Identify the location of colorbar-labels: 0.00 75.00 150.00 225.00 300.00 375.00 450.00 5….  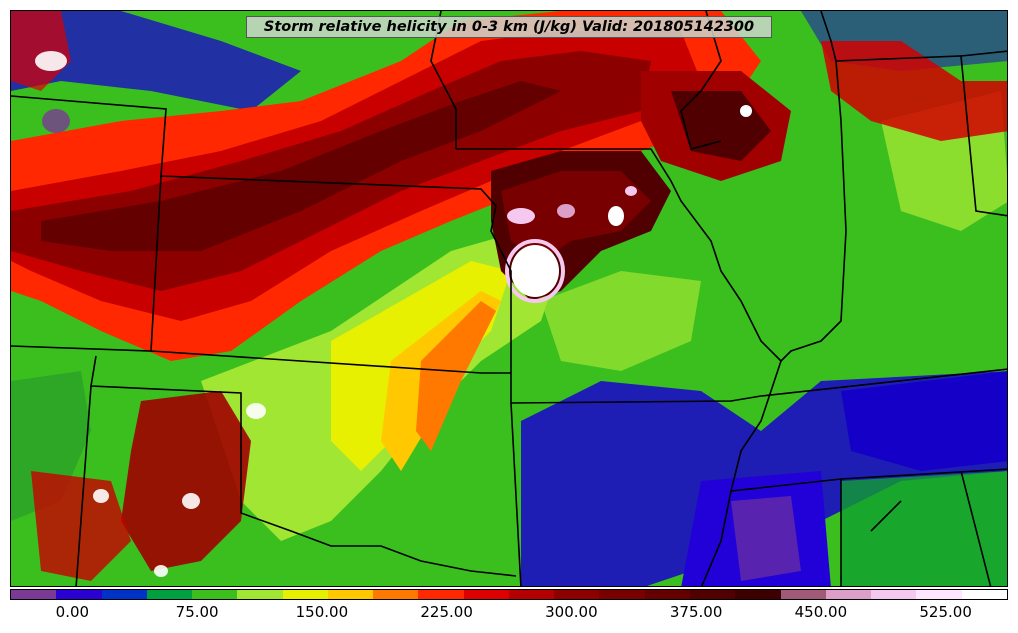
(509, 614).